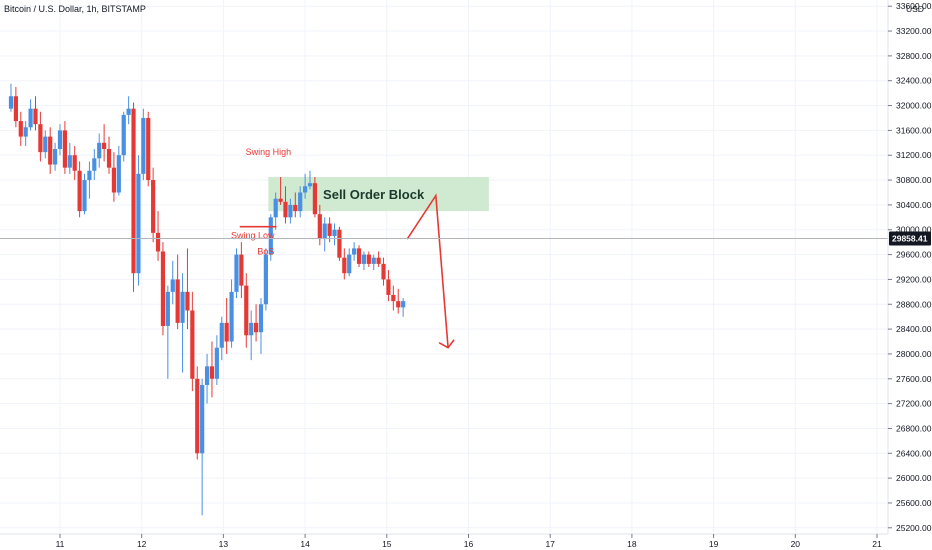  What do you see at coordinates (914, 81) in the screenshot?
I see `y-tick-label: 32400.00` at bounding box center [914, 81].